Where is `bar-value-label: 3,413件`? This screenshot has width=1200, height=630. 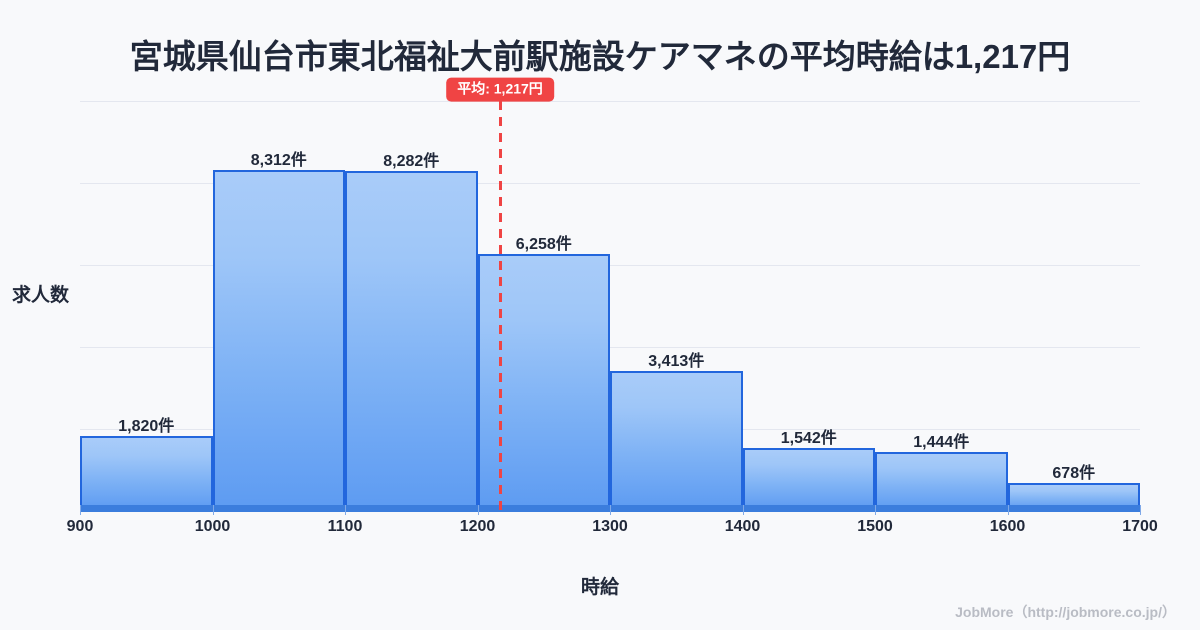
bar-value-label: 3,413件 is located at coordinates (676, 362).